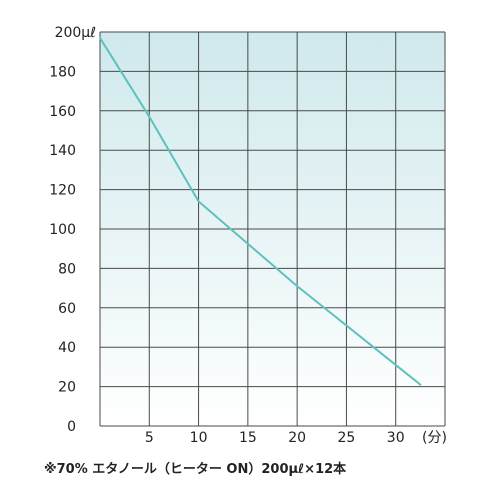 The image size is (500, 500). What do you see at coordinates (62, 151) in the screenshot?
I see `y-tick-label: 140` at bounding box center [62, 151].